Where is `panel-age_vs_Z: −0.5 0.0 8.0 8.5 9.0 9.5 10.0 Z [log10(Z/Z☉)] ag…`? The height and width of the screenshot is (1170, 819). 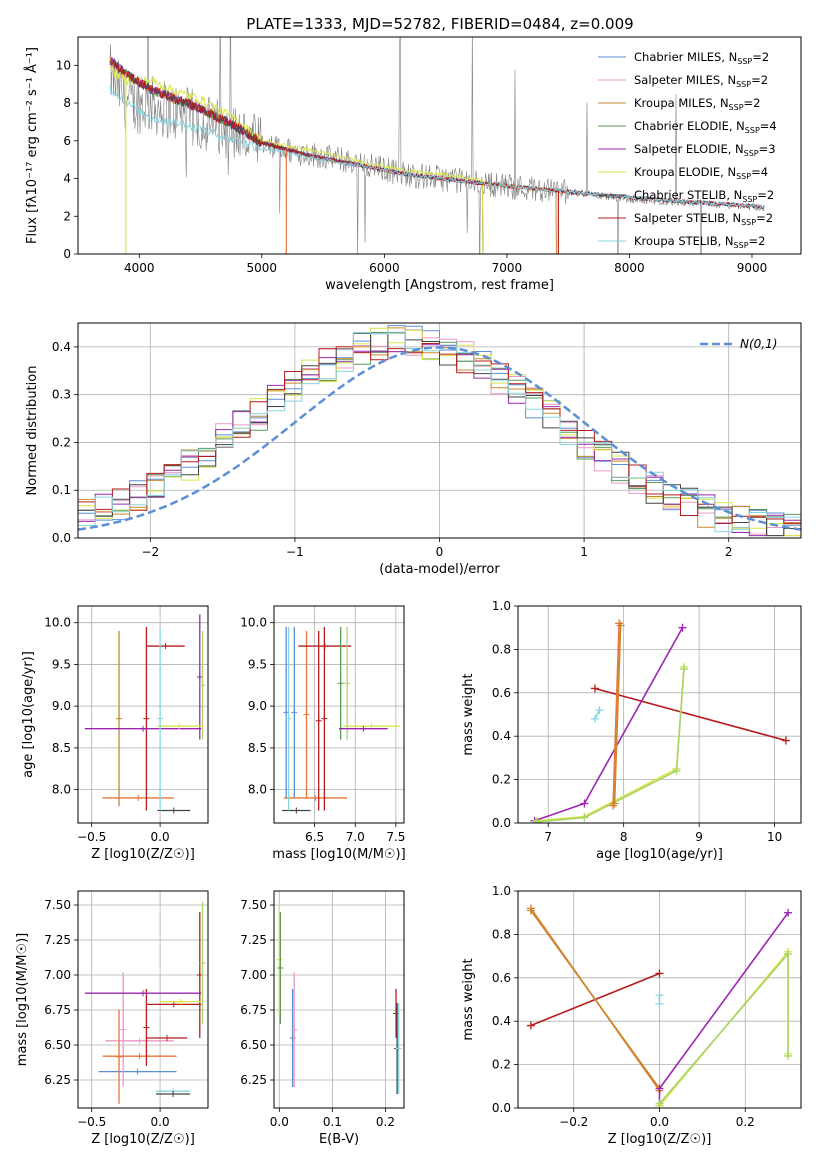 panel-age_vs_Z: −0.5 0.0 8.0 8.5 9.0 9.5 10.0 Z [log10(Z/Z☉)] ag… is located at coordinates (115, 733).